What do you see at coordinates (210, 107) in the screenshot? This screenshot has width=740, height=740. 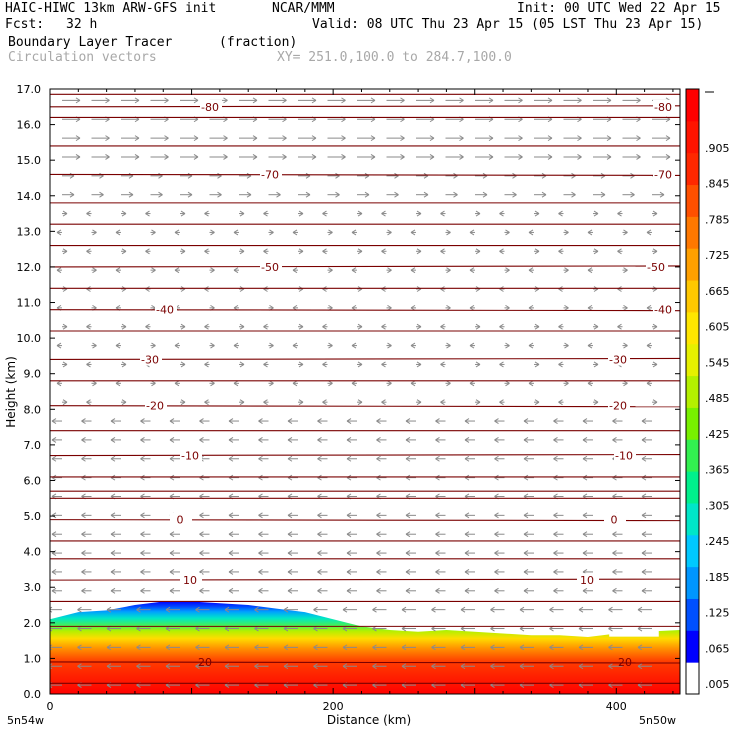 I see `isotherm-label: -80` at bounding box center [210, 107].